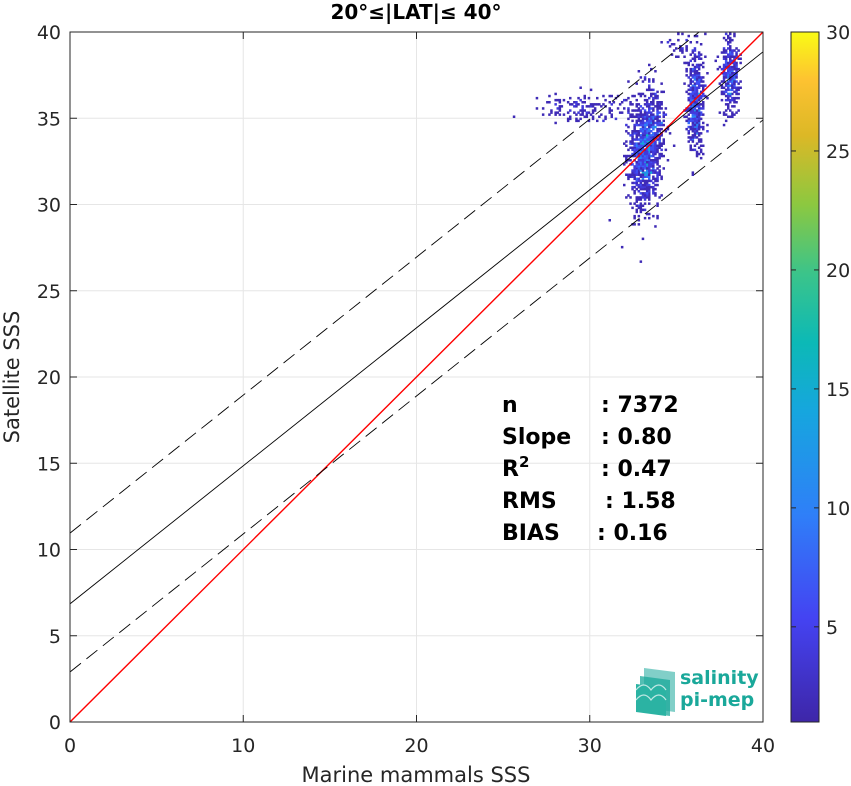  I want to click on stat-value-slope: : 0.80, so click(636, 437).